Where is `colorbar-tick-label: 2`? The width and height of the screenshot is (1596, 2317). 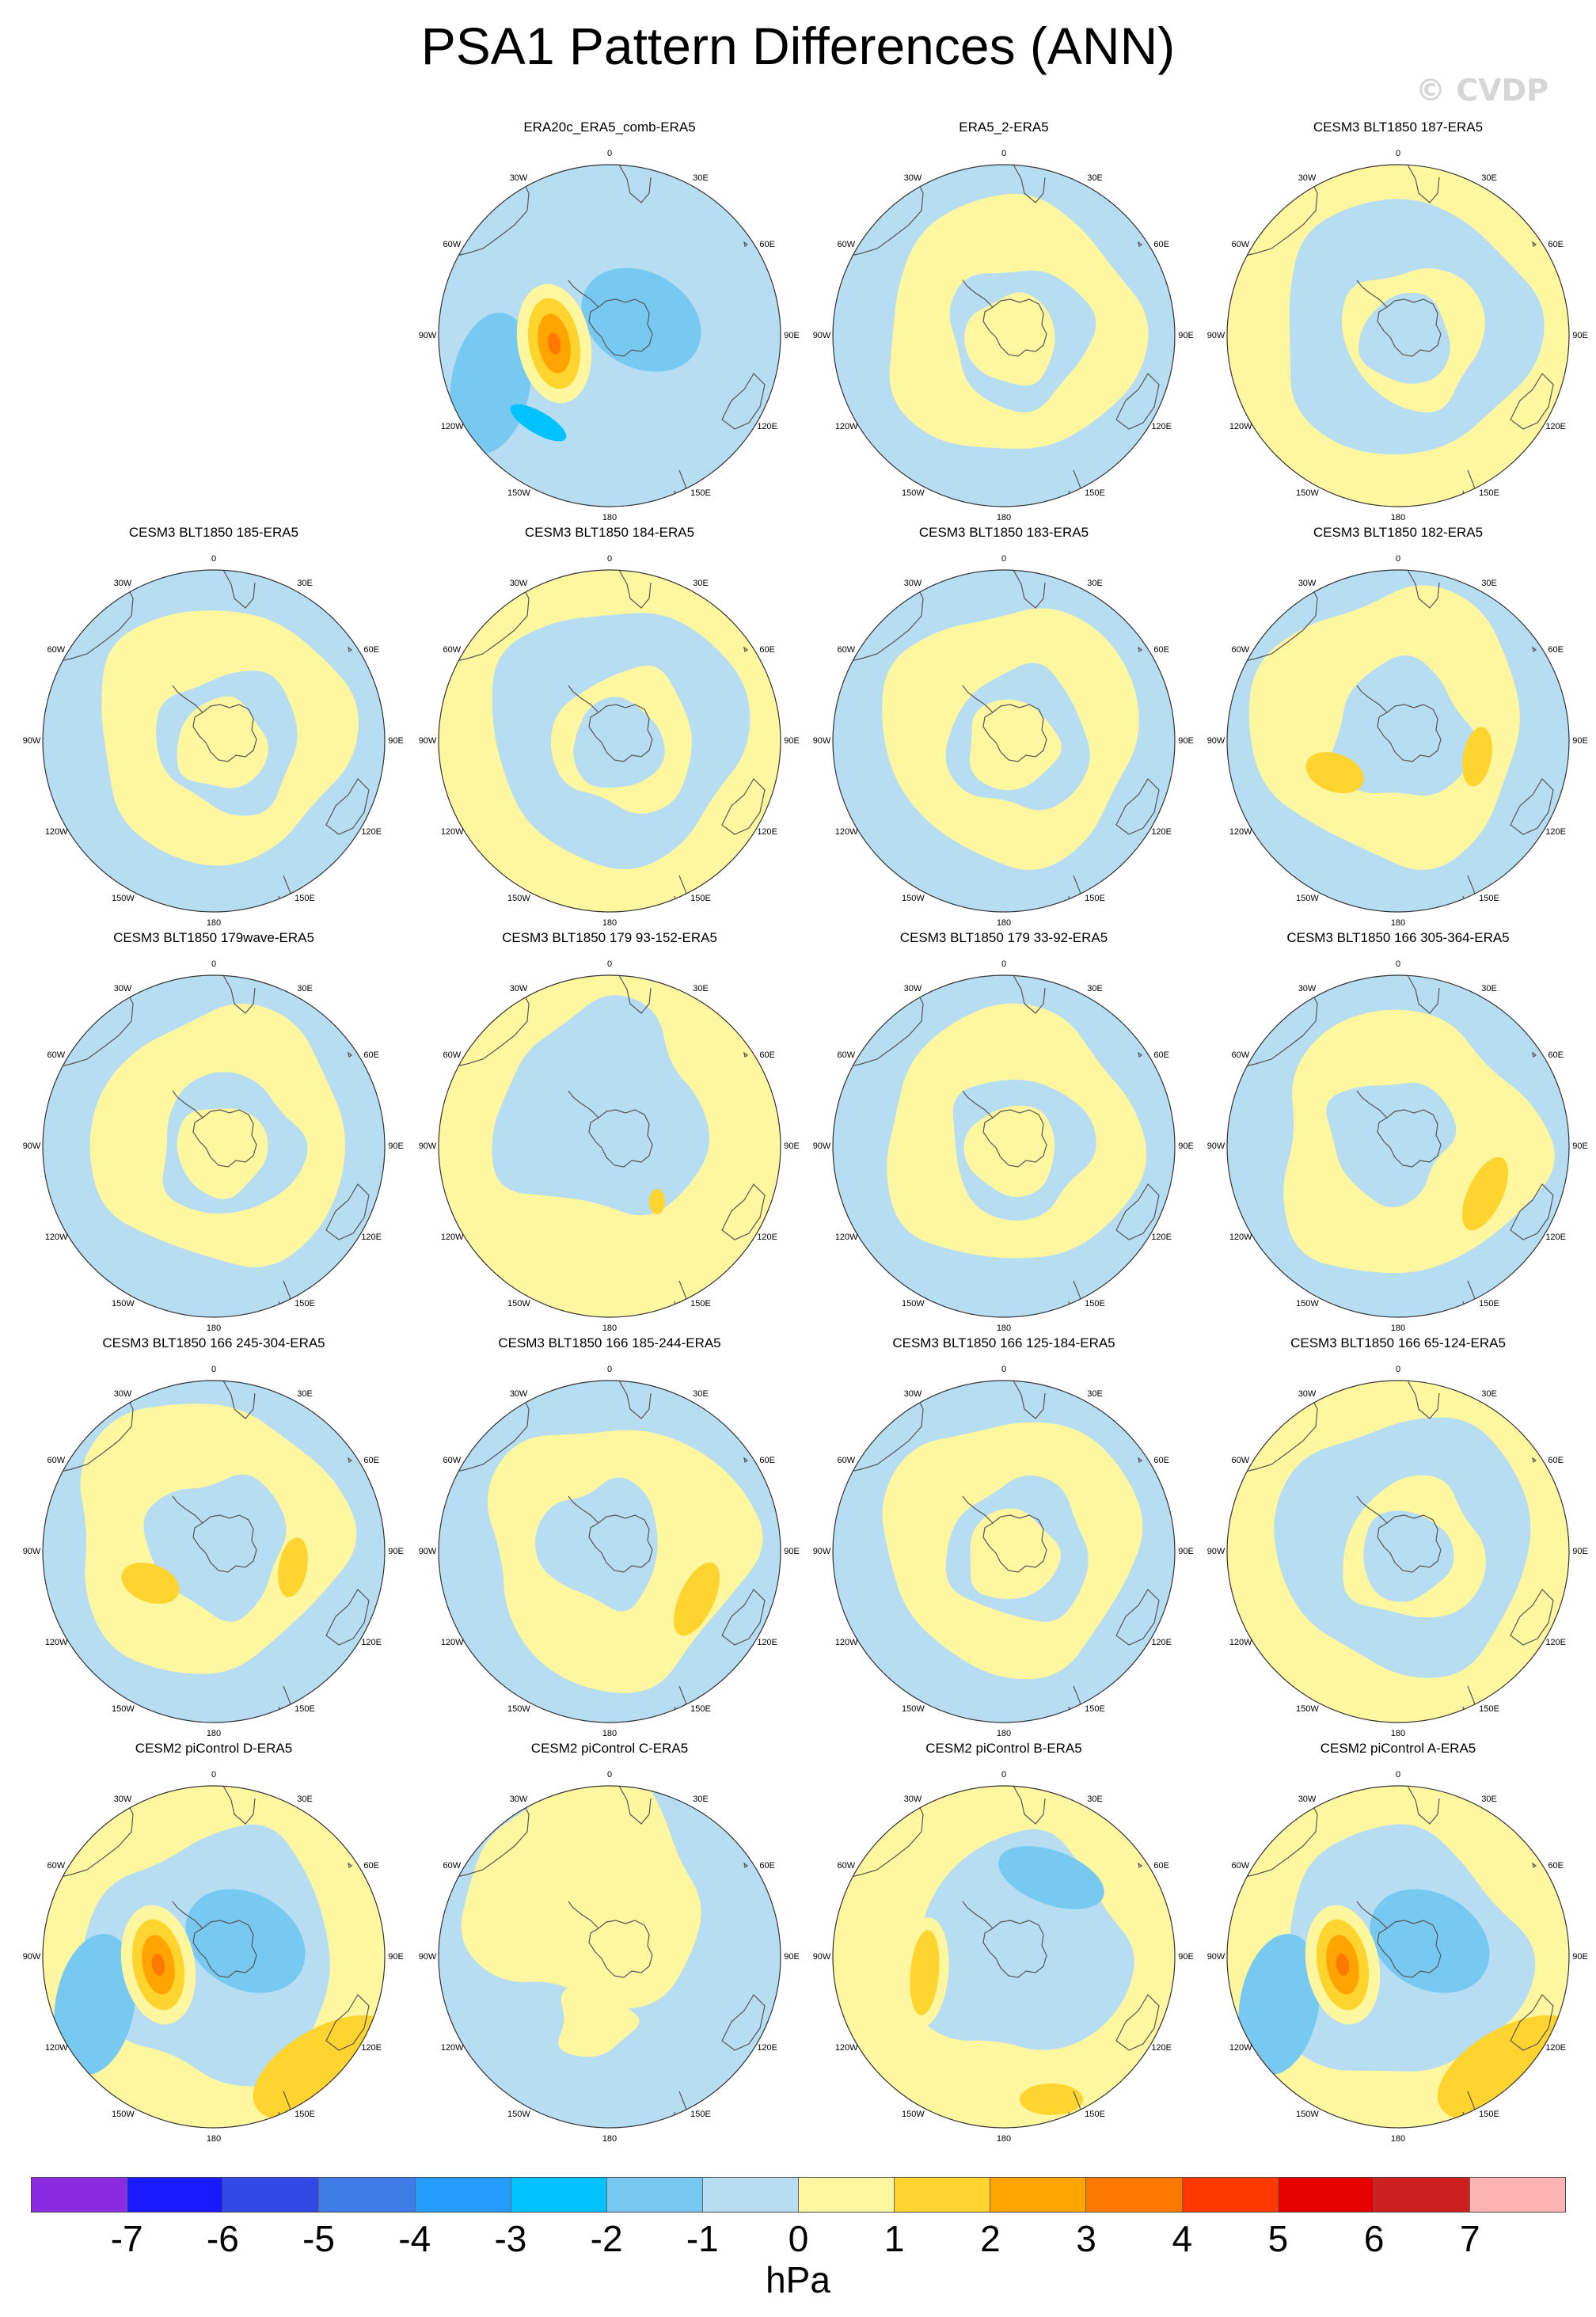
colorbar-tick-label: 2 is located at coordinates (990, 2238).